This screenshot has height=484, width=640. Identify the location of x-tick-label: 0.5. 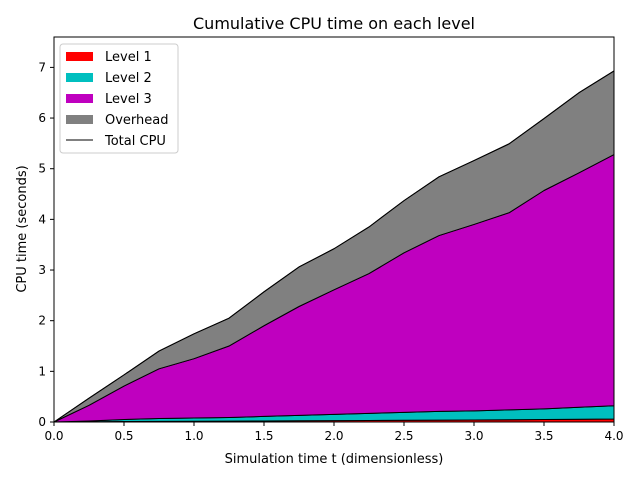
(123, 436).